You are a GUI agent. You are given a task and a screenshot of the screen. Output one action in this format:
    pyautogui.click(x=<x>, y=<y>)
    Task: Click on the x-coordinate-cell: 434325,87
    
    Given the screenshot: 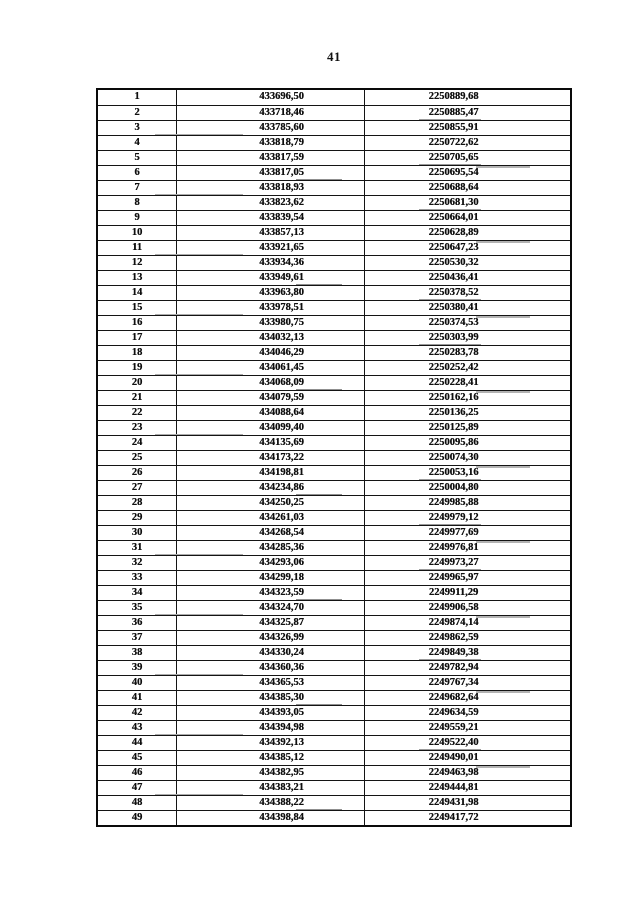 What is the action you would take?
    pyautogui.click(x=271, y=623)
    